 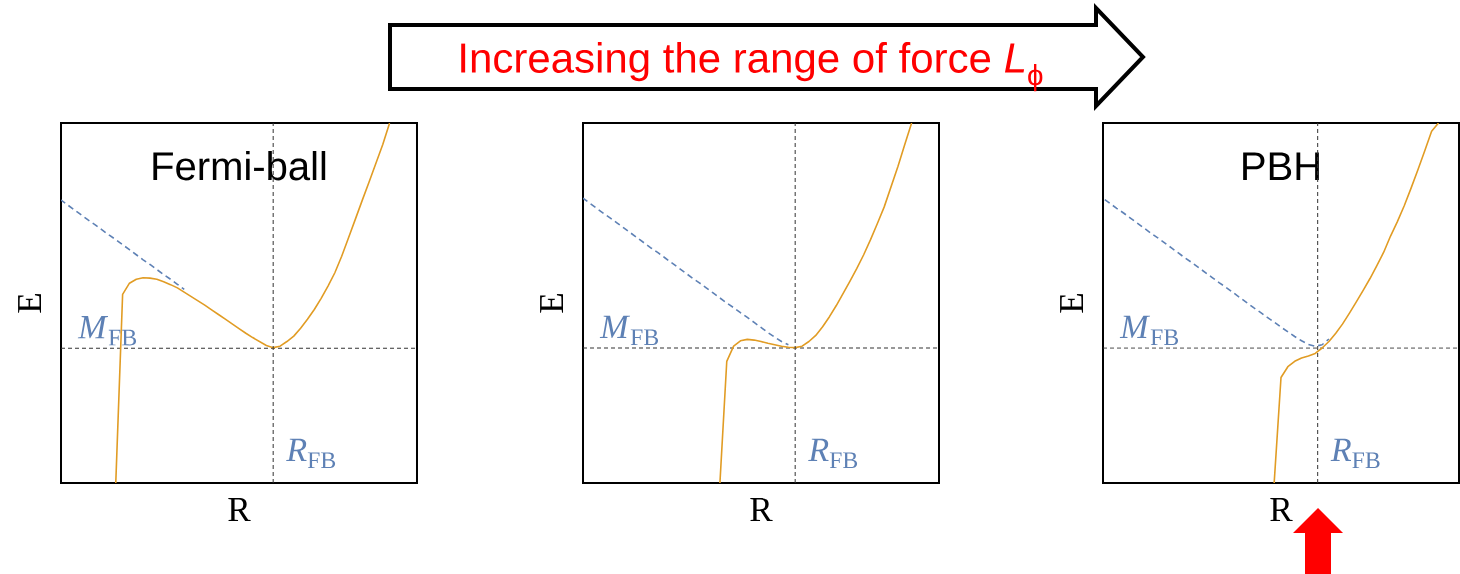 I want to click on annotation: Fermi-ball, so click(x=239, y=166).